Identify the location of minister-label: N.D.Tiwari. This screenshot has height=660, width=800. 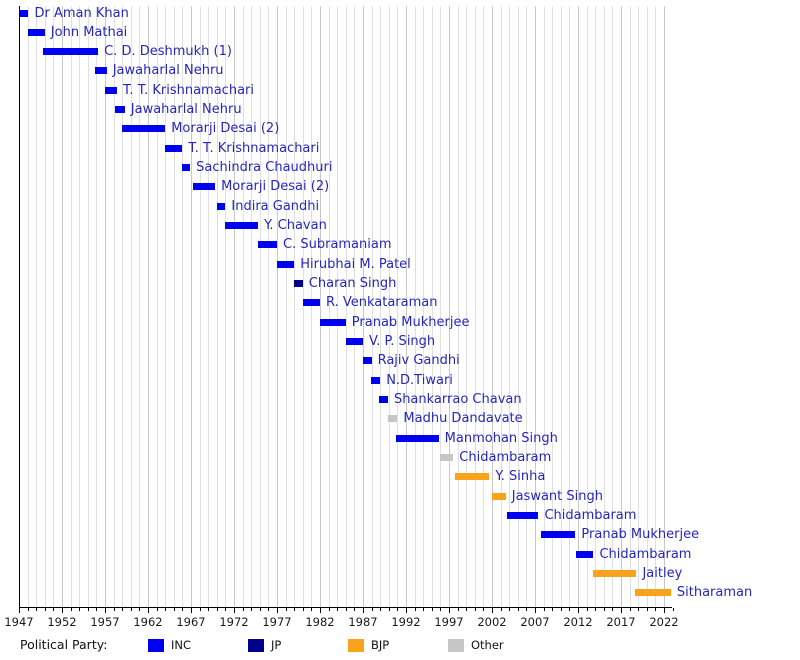
(419, 380).